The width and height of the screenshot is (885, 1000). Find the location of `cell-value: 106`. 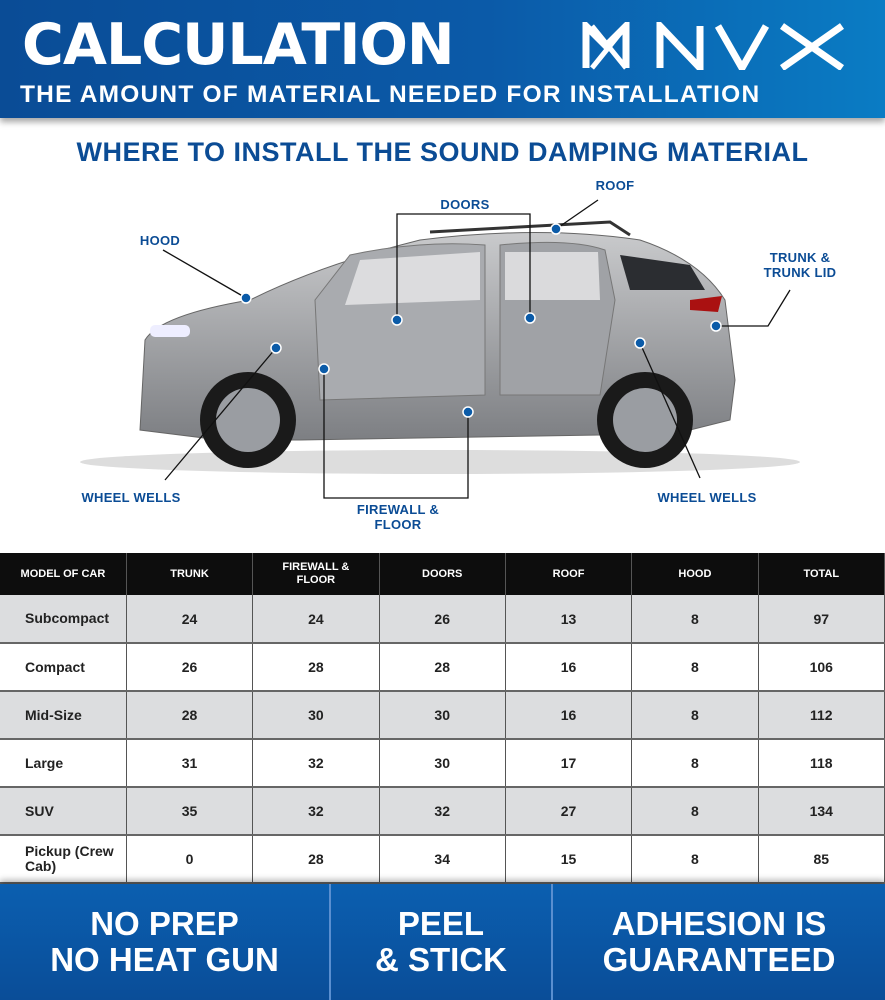

cell-value: 106 is located at coordinates (821, 667).